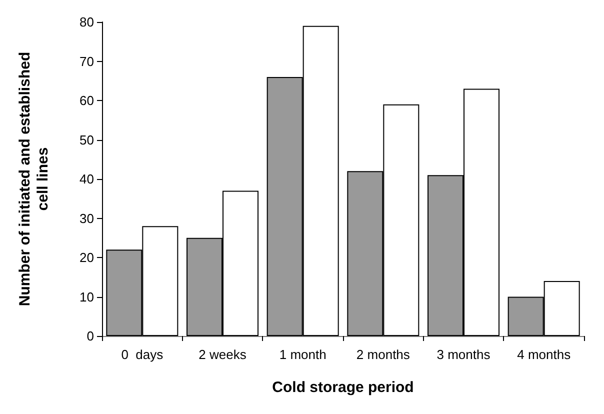 Image resolution: width=604 pixels, height=414 pixels. Describe the element at coordinates (343, 387) in the screenshot. I see `x-axis-title: Cold storage period` at that location.